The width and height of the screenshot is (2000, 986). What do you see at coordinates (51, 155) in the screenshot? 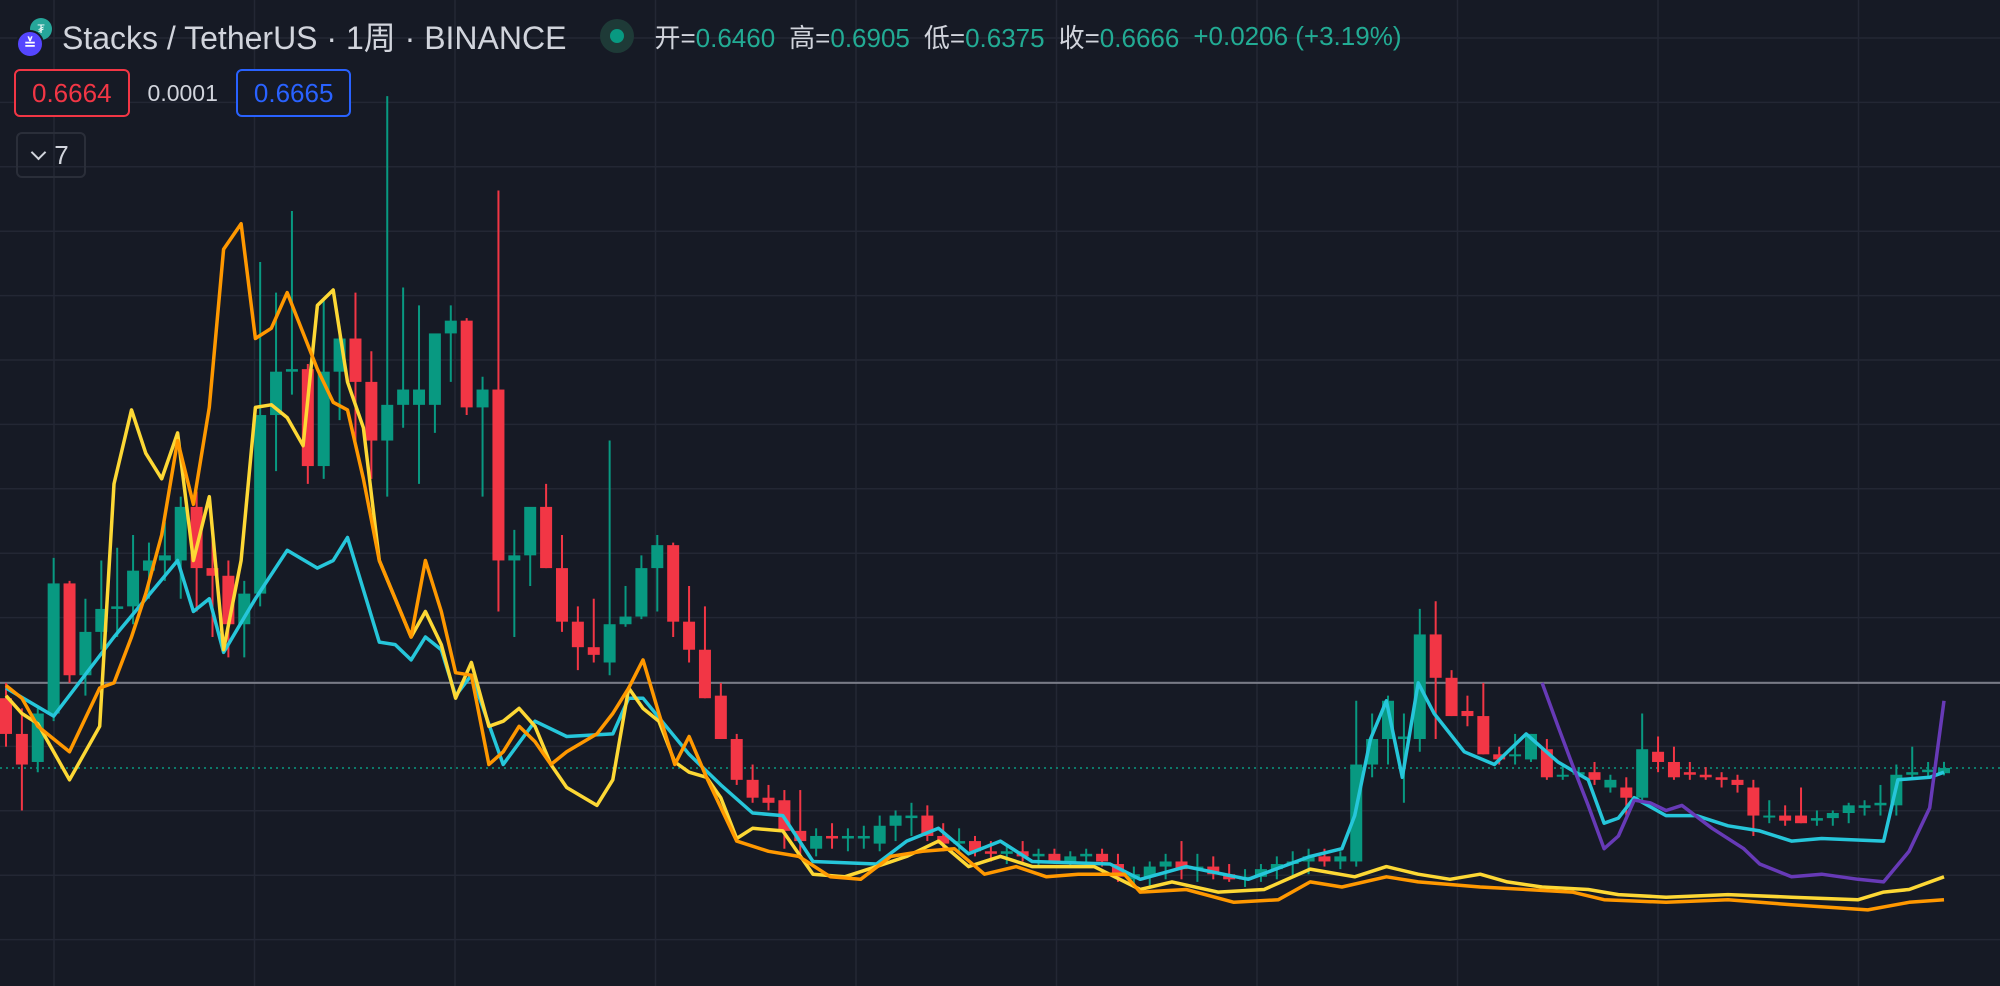
I see `indicators-toggle-button: 7` at bounding box center [51, 155].